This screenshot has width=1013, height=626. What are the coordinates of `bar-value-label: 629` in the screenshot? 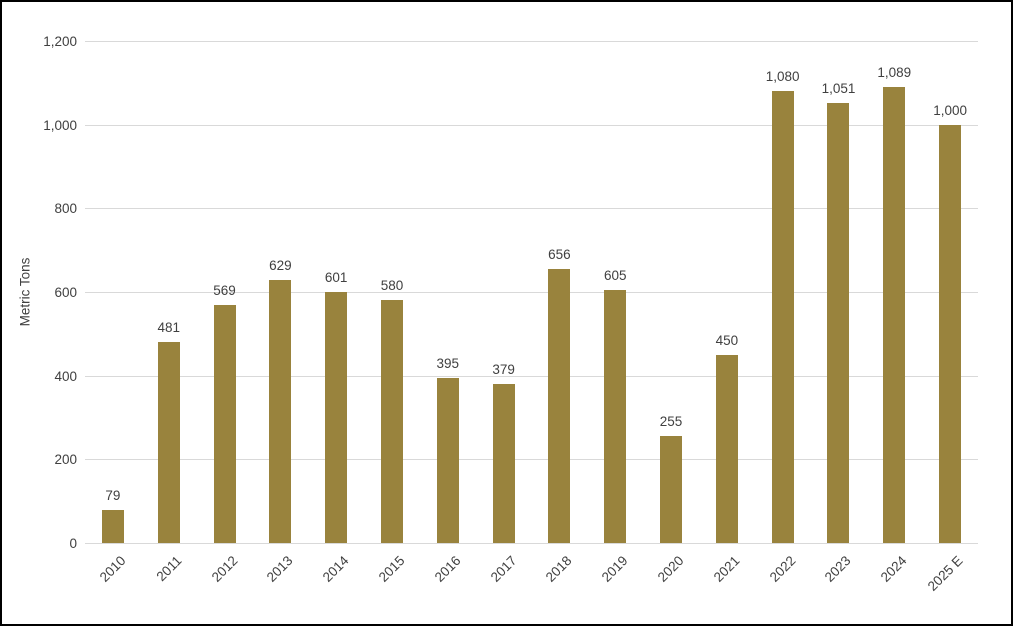 It's located at (280, 265).